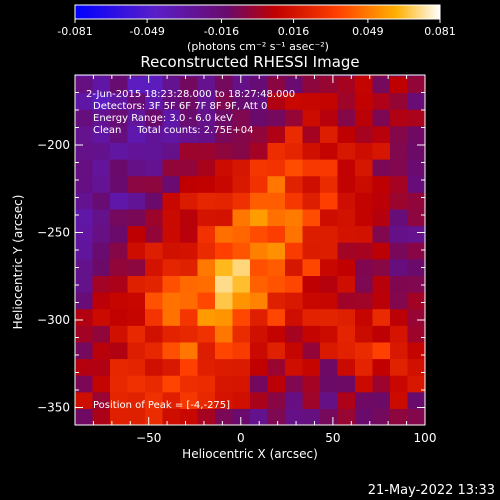 The width and height of the screenshot is (500, 500). What do you see at coordinates (180, 106) in the screenshot?
I see `detectors-annotation: Detectors: 3F 5F 6F 7F 8F 9F, Att 0` at bounding box center [180, 106].